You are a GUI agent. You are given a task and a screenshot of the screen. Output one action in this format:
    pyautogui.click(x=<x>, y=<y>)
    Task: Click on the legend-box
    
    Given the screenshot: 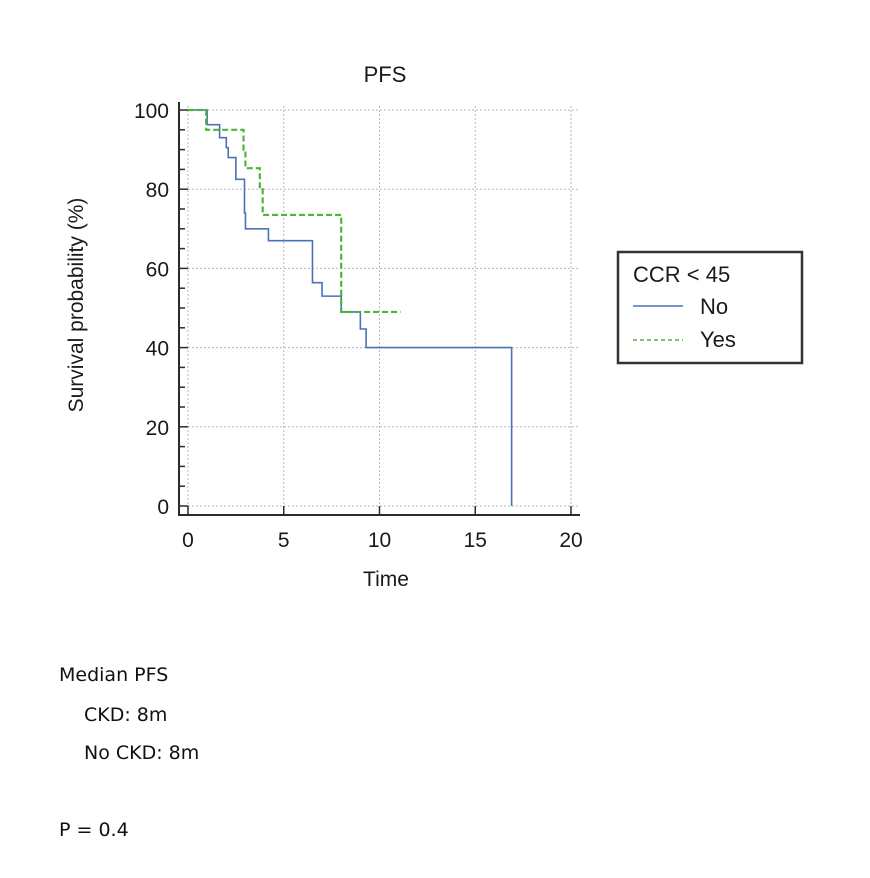 What is the action you would take?
    pyautogui.click(x=710, y=307)
    